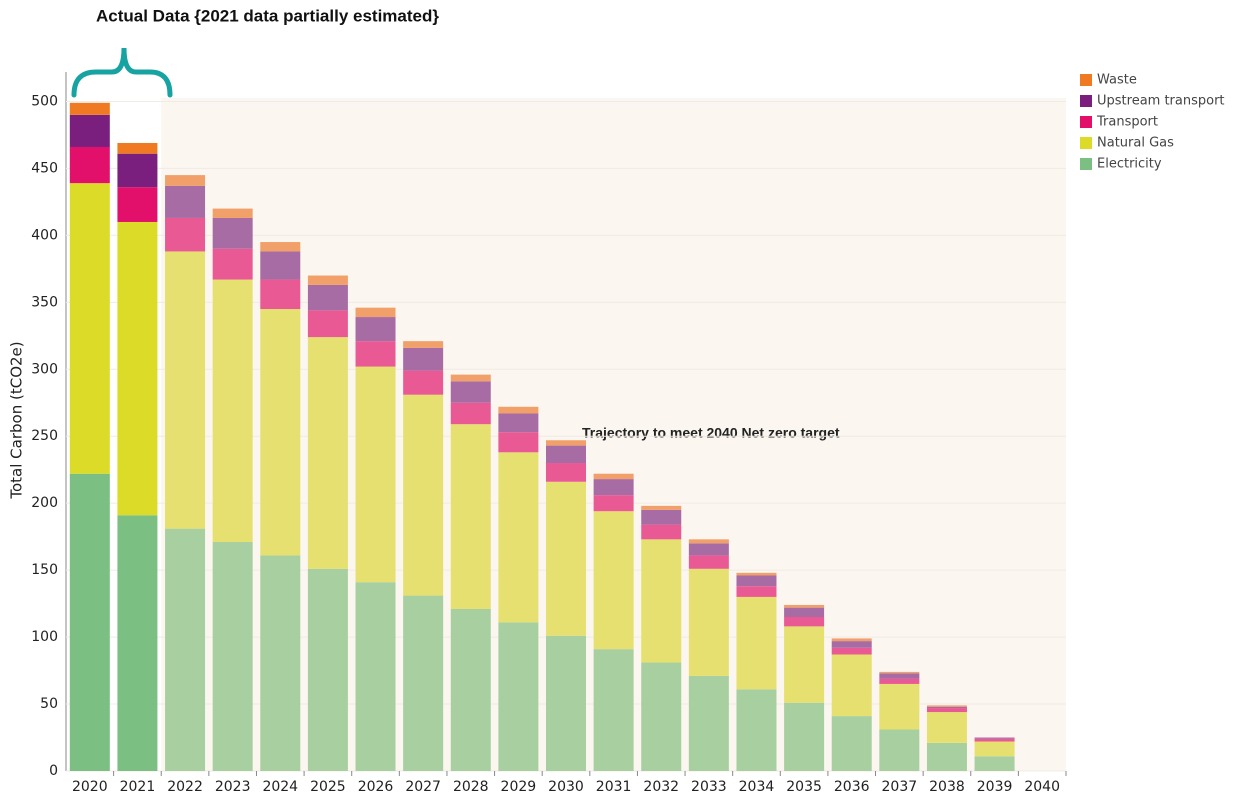  What do you see at coordinates (90, 787) in the screenshot?
I see `x-tick-label: 2020` at bounding box center [90, 787].